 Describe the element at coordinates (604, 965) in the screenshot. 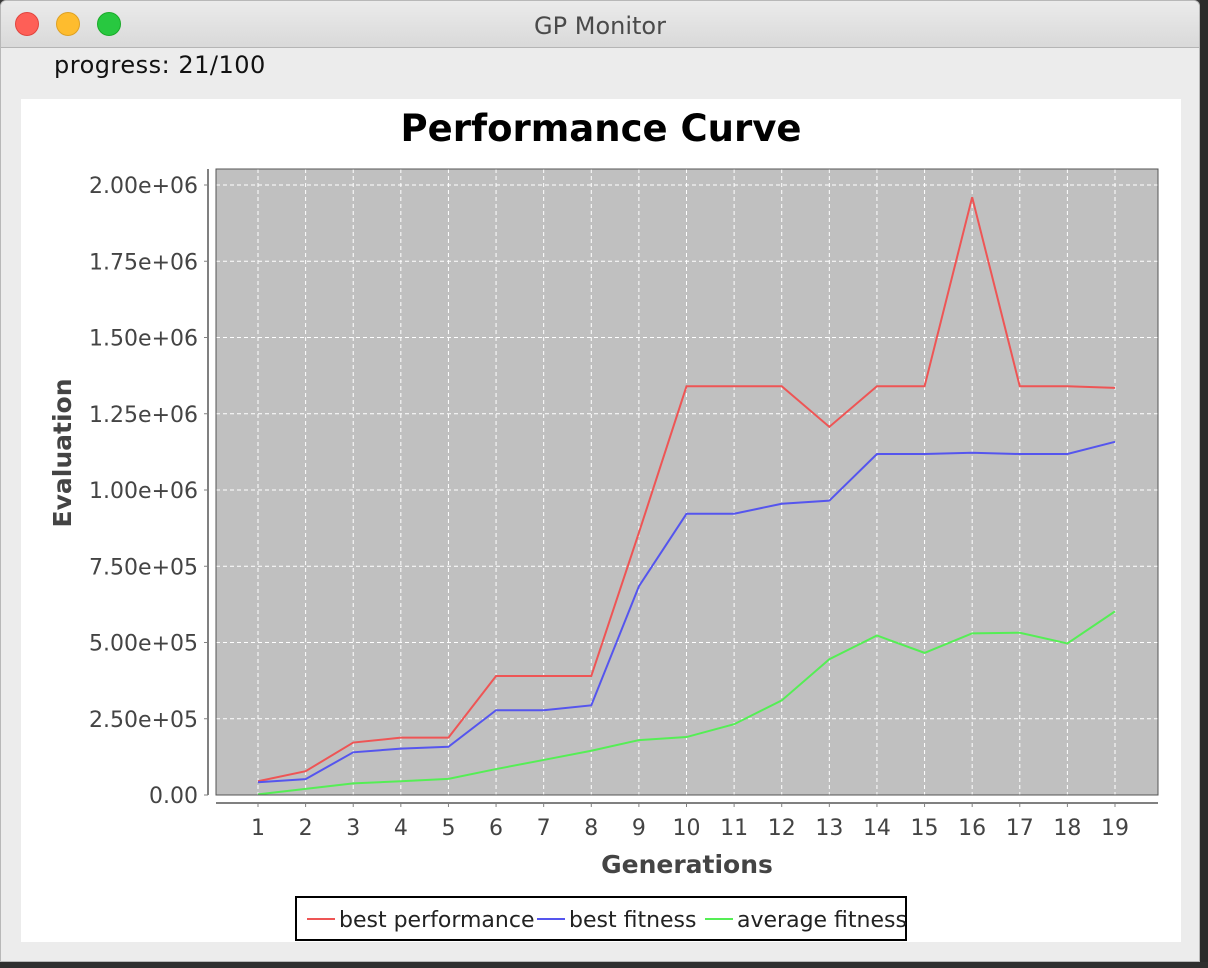

I see `desktop-strip` at that location.